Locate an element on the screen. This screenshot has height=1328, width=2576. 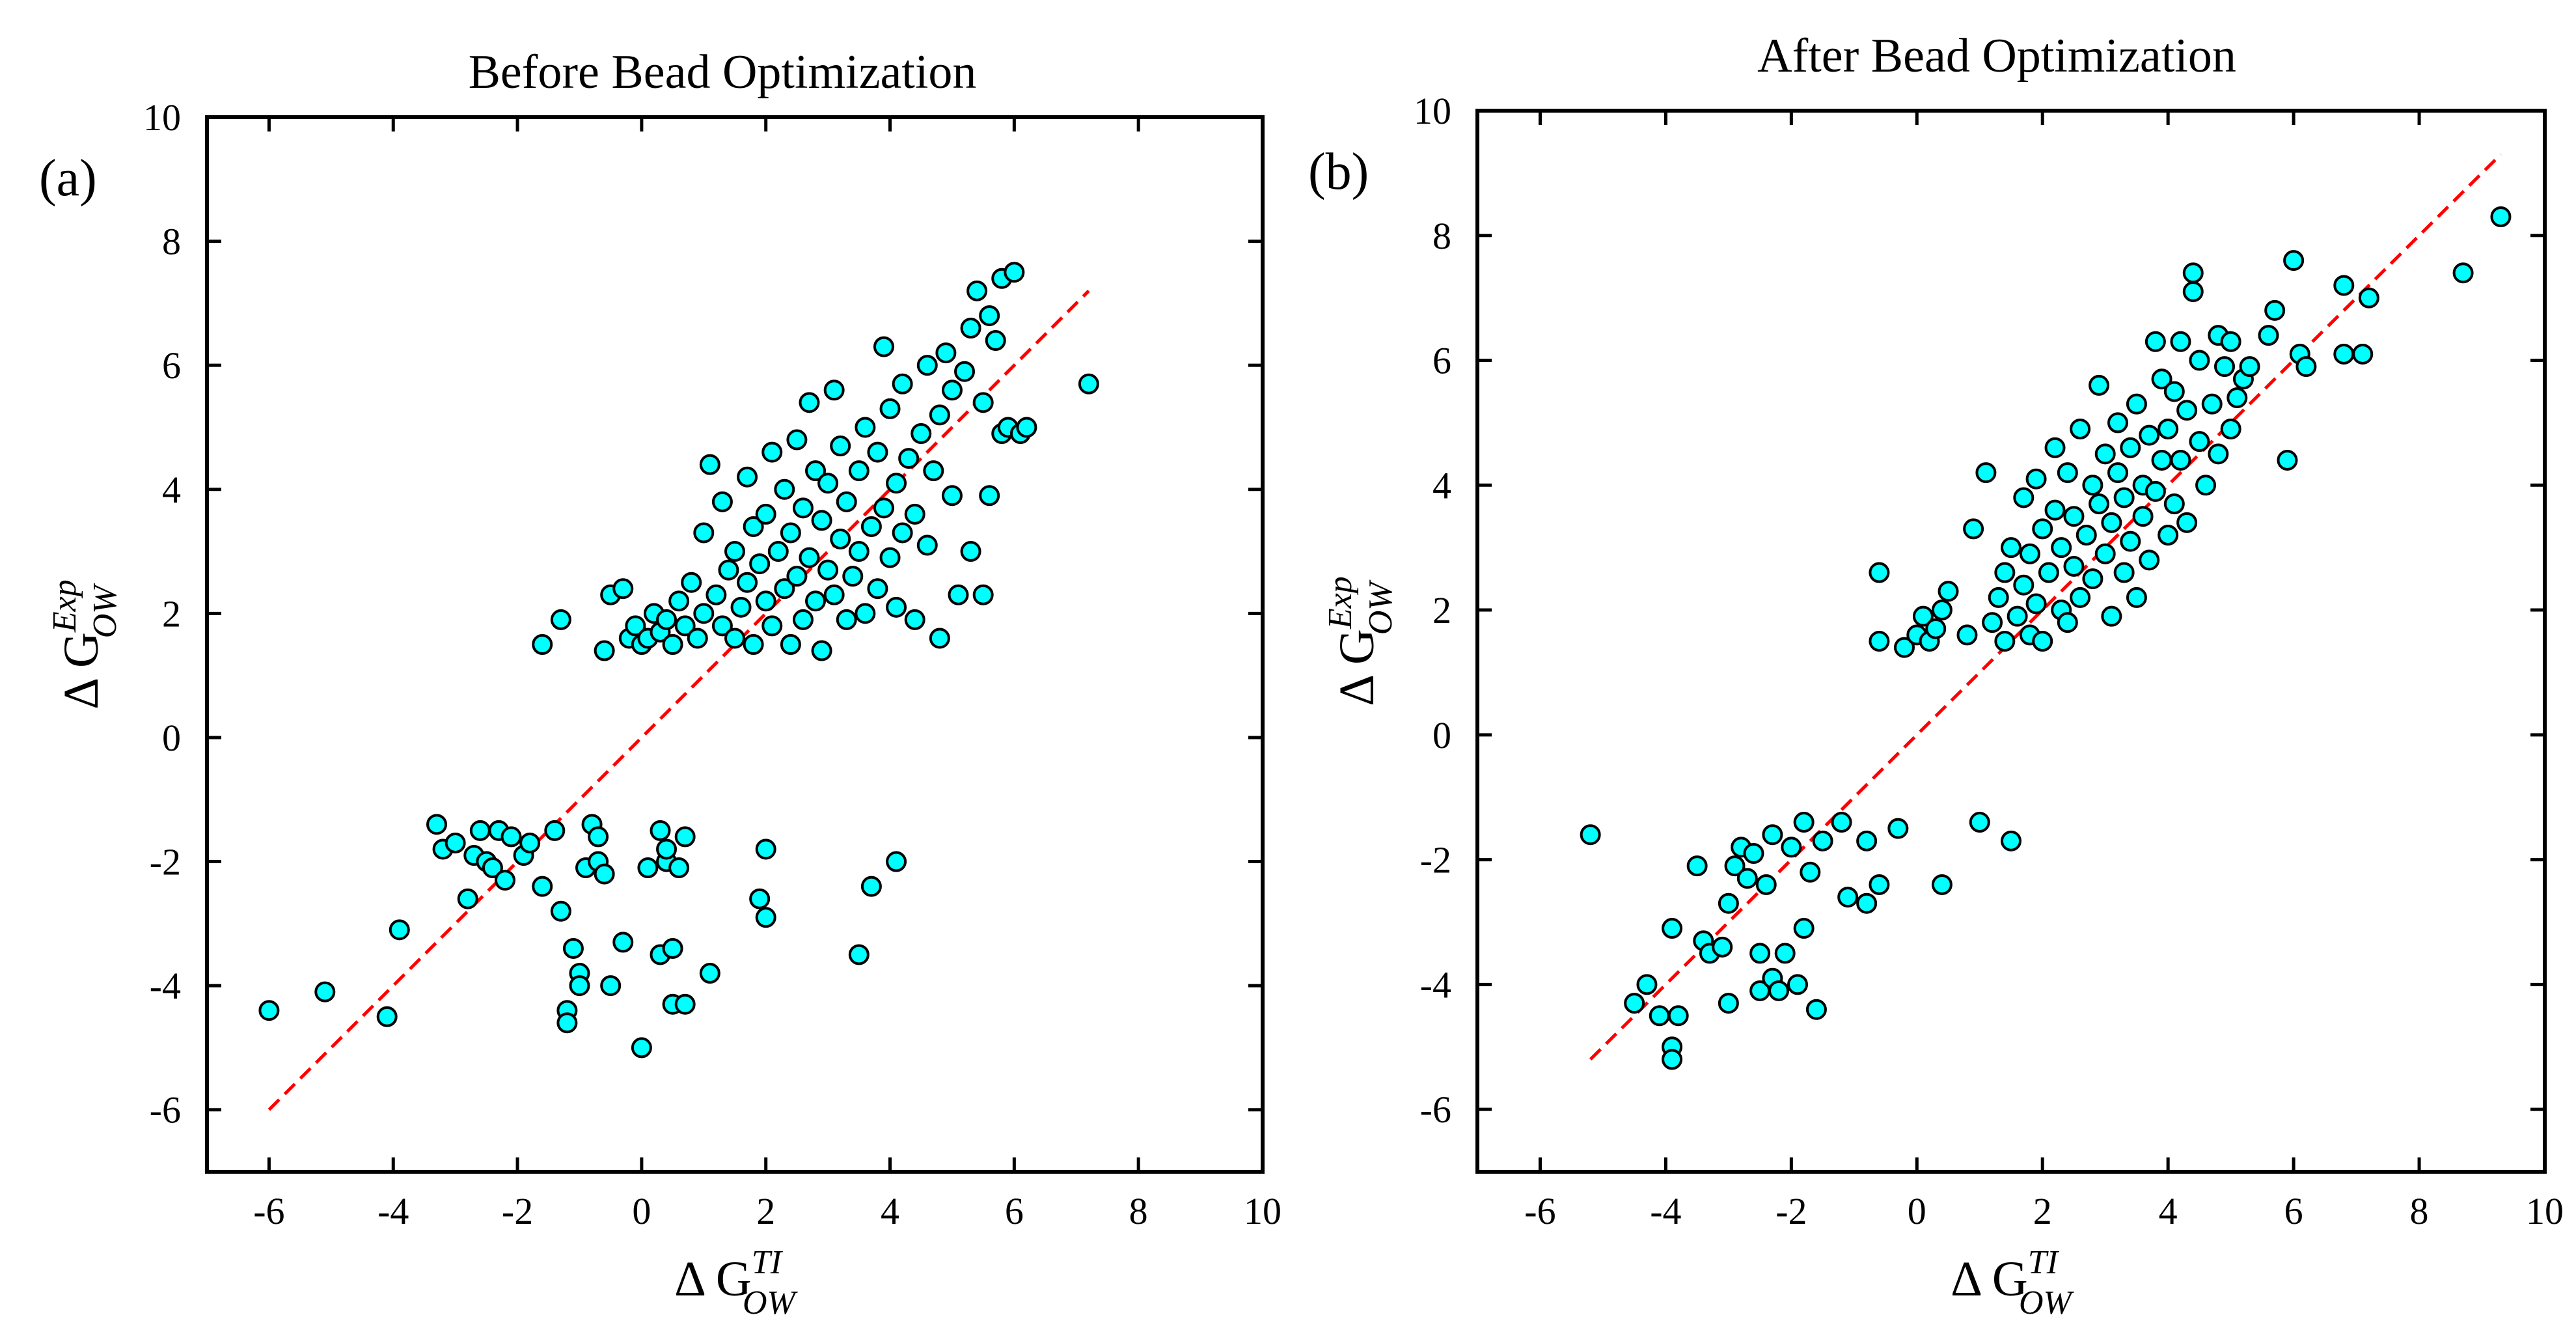
y-tick-label: -2 is located at coordinates (1435, 860).